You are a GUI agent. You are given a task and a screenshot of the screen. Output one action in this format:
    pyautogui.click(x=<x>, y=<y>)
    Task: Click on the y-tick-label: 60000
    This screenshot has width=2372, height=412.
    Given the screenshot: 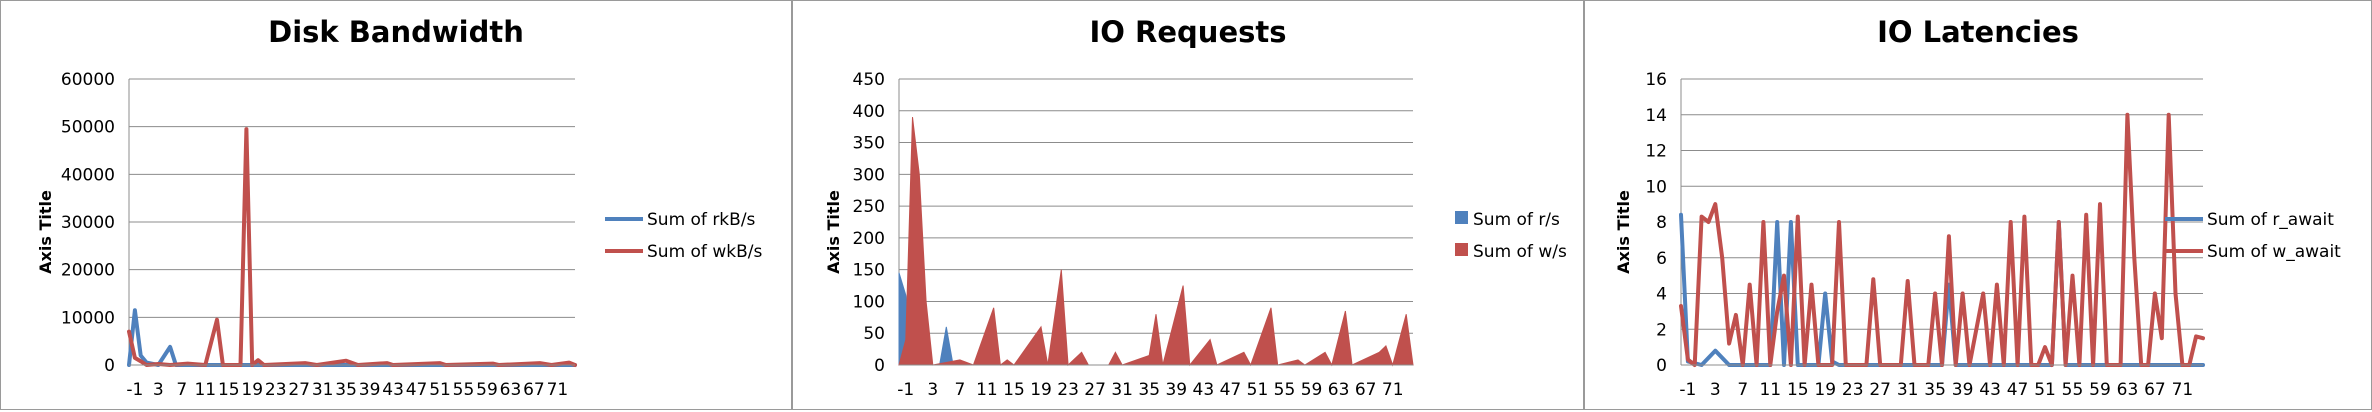 What is the action you would take?
    pyautogui.click(x=88, y=80)
    